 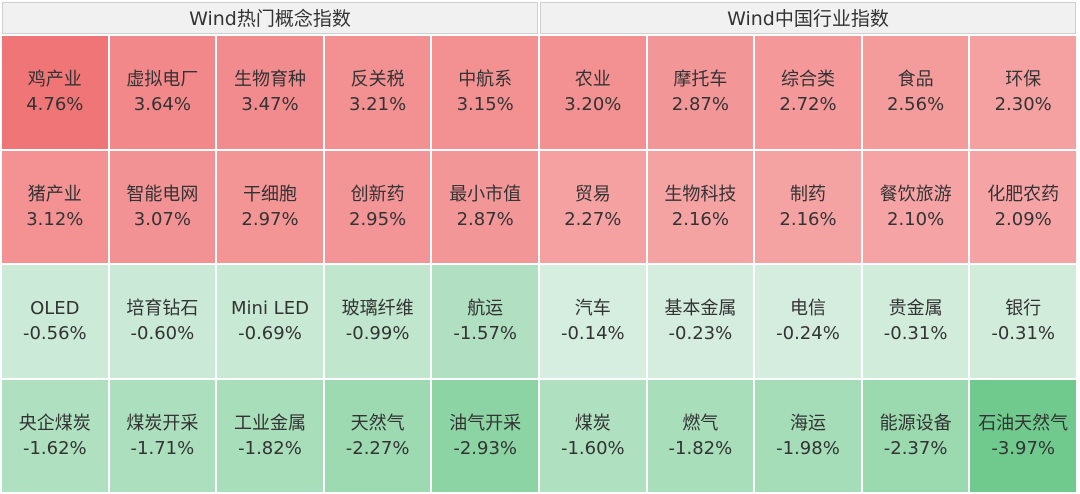 What do you see at coordinates (162, 334) in the screenshot?
I see `tile-change: -0.60%` at bounding box center [162, 334].